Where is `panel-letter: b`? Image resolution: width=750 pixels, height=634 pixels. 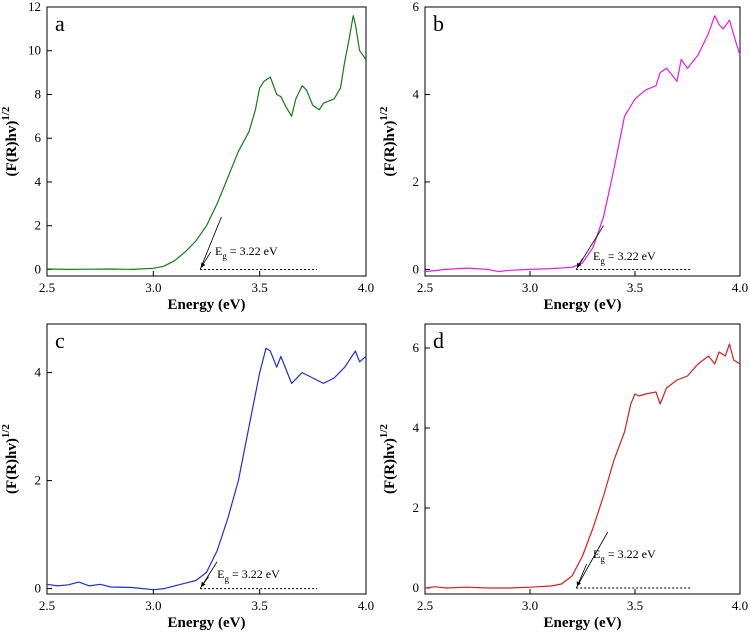
panel-letter: b is located at coordinates (438, 23).